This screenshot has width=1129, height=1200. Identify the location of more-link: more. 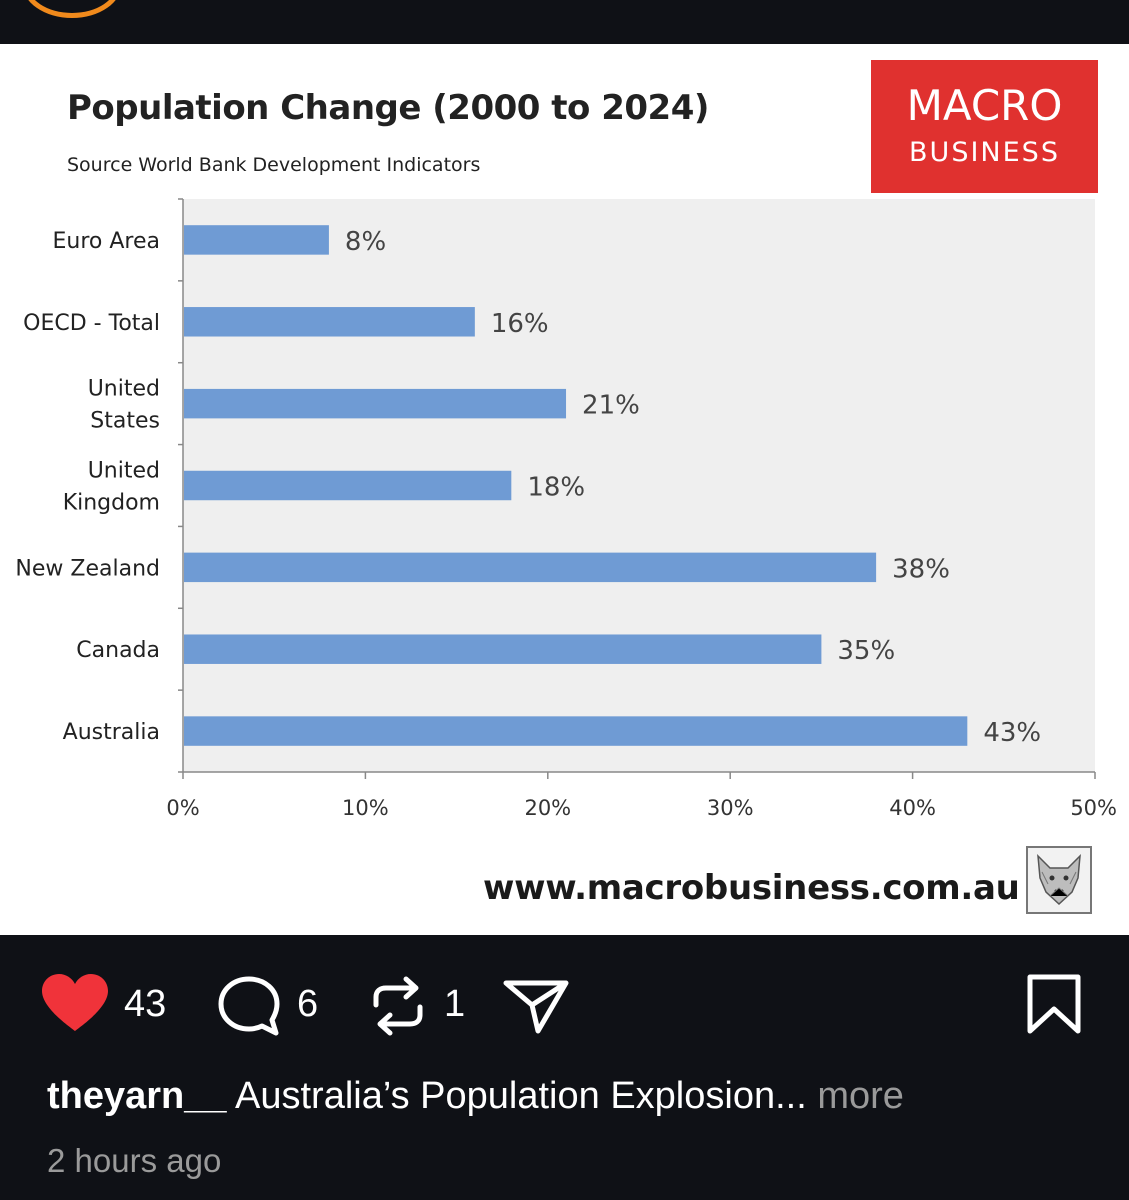
(860, 1096).